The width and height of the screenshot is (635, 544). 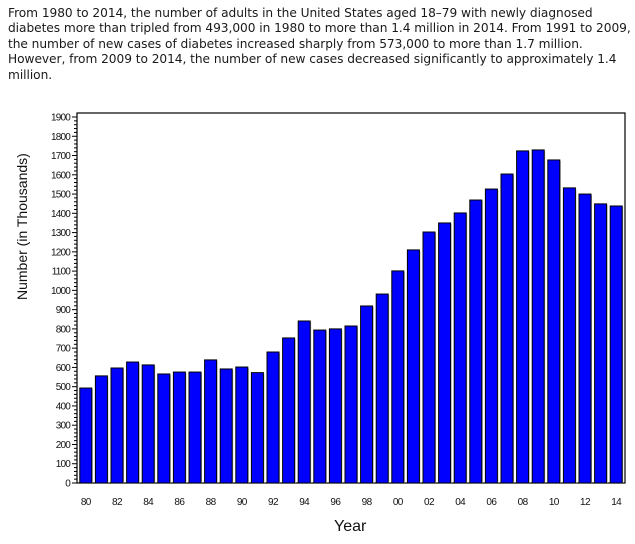 What do you see at coordinates (367, 502) in the screenshot?
I see `x-tick-label: 98` at bounding box center [367, 502].